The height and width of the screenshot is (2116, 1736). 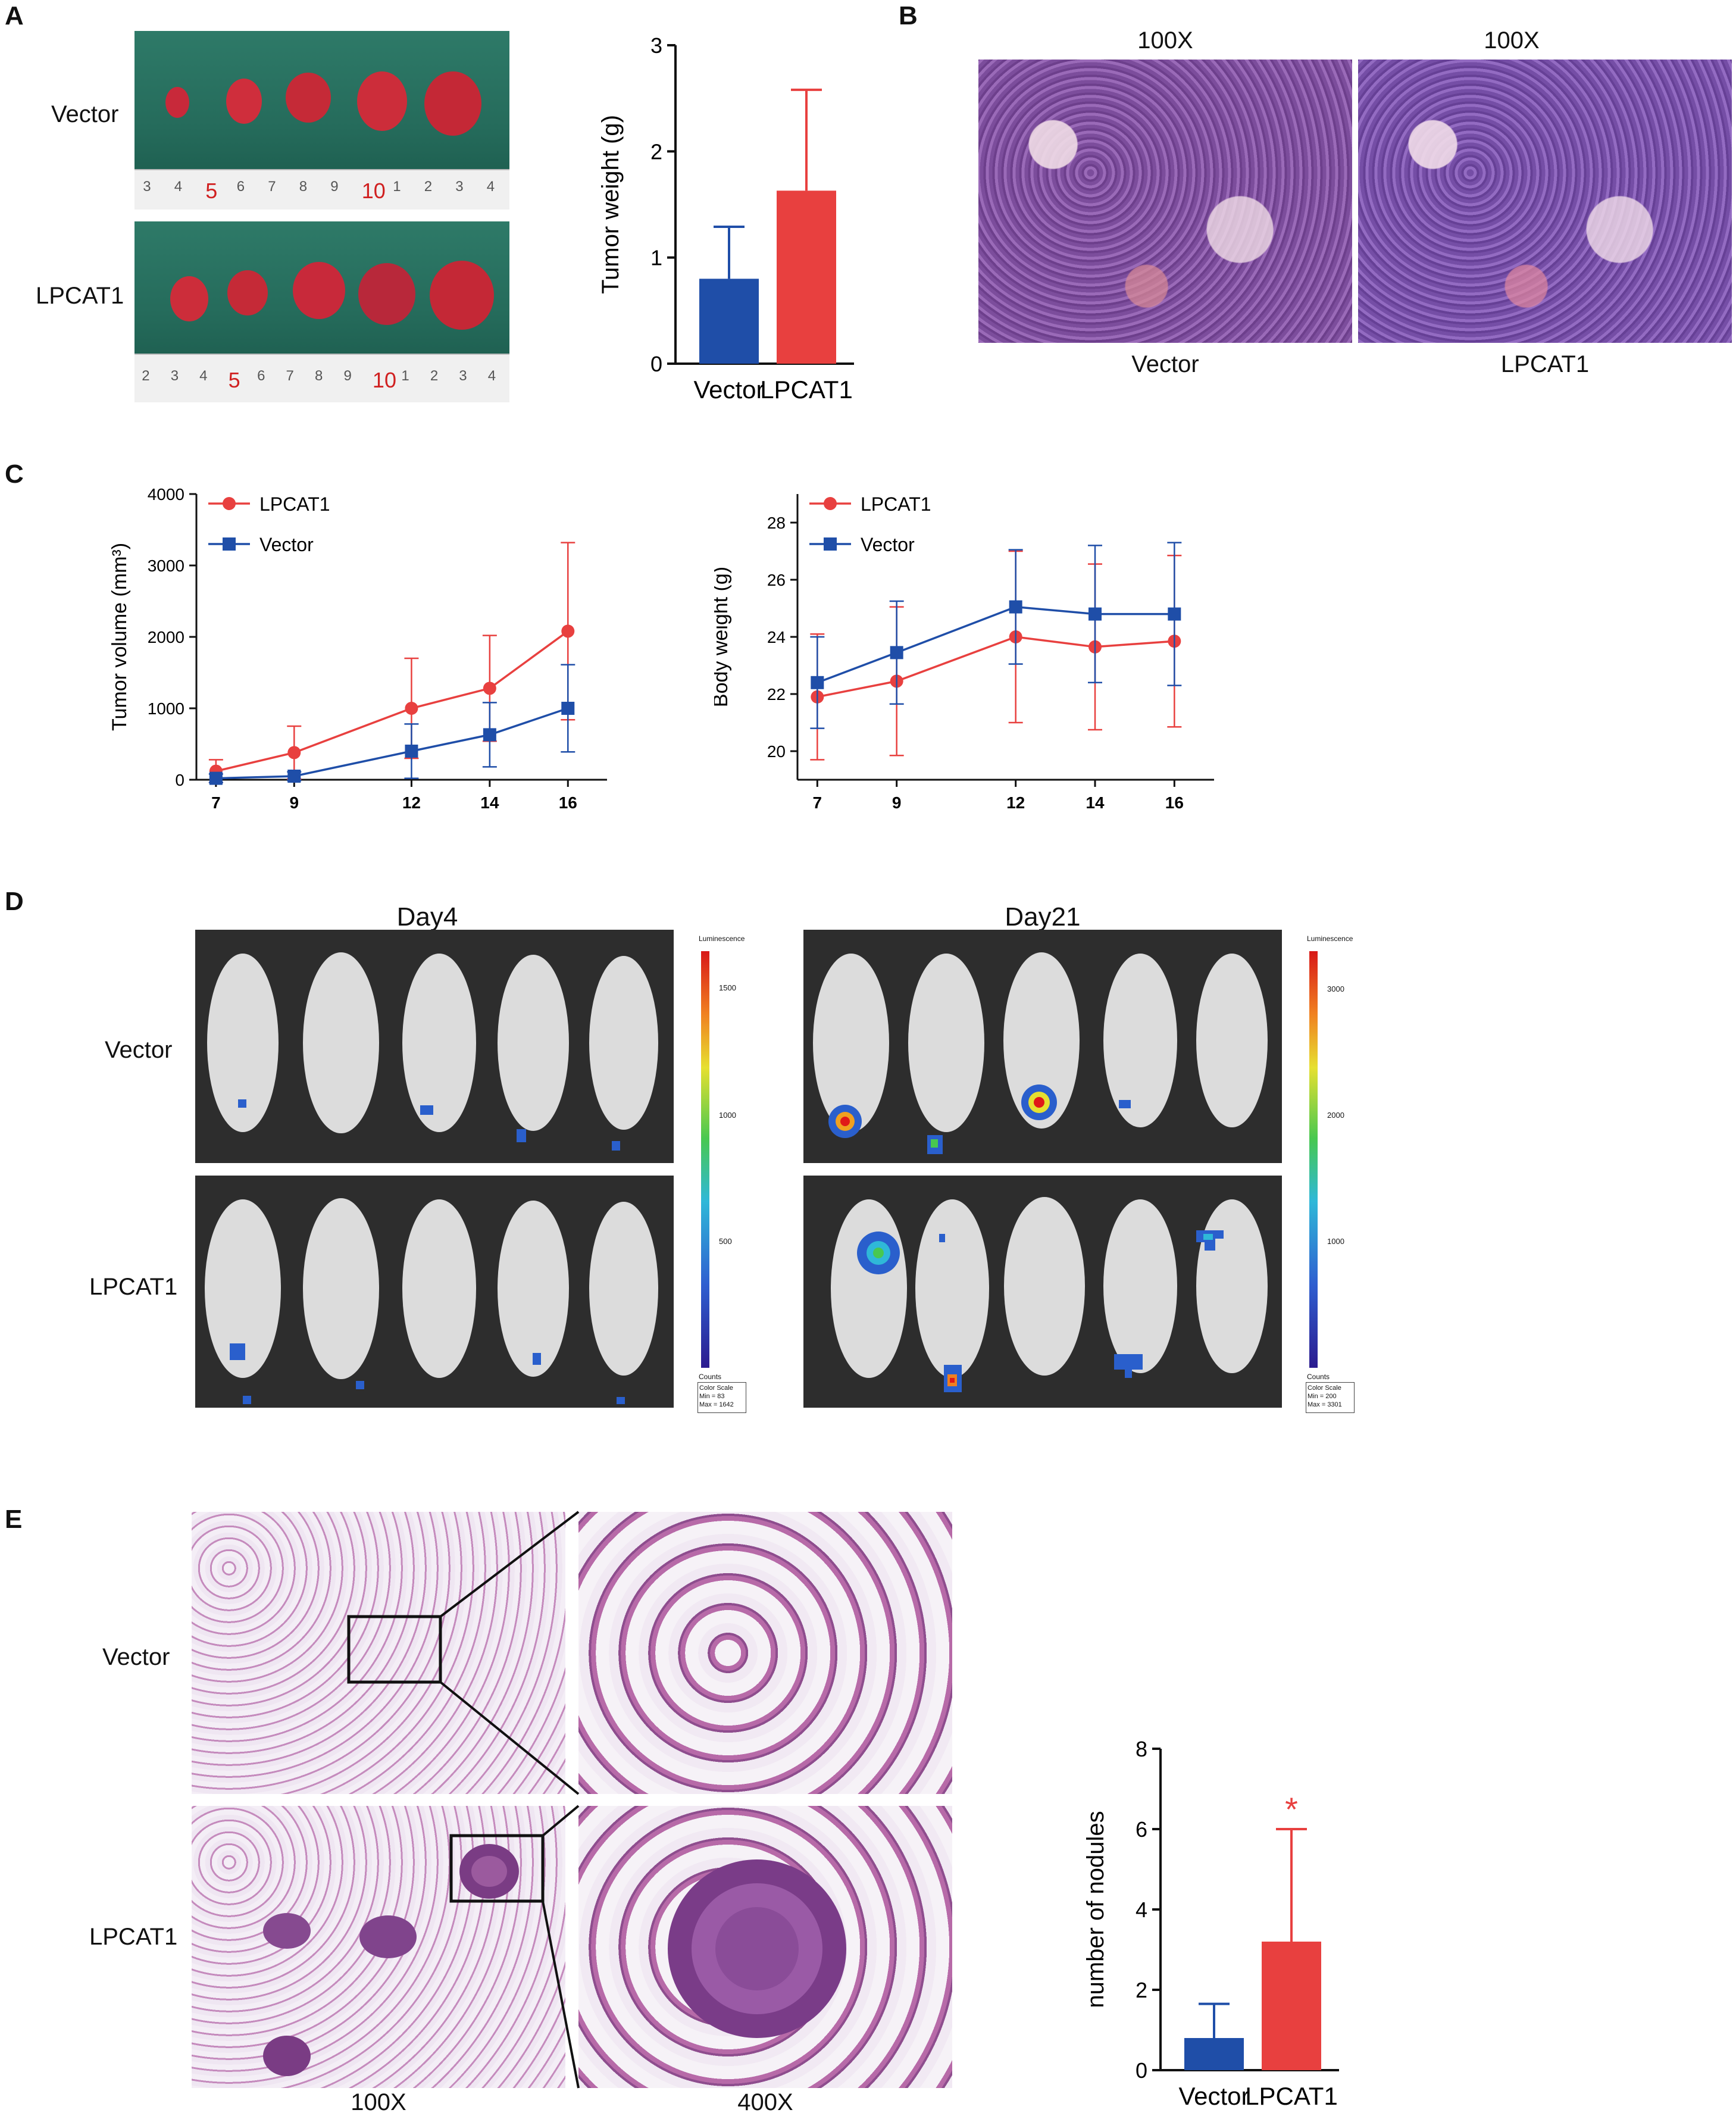 What do you see at coordinates (166, 637) in the screenshot?
I see `y-tick-label: 2000` at bounding box center [166, 637].